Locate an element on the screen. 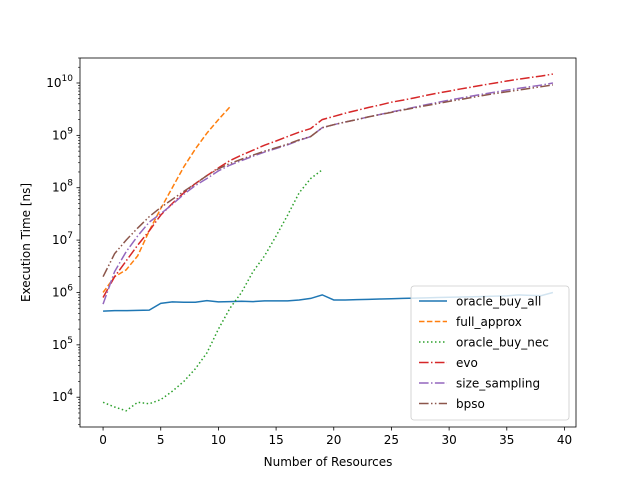 Image resolution: width=640 pixels, height=480 pixels. y-tick-label: 10⁶ is located at coordinates (62, 291).